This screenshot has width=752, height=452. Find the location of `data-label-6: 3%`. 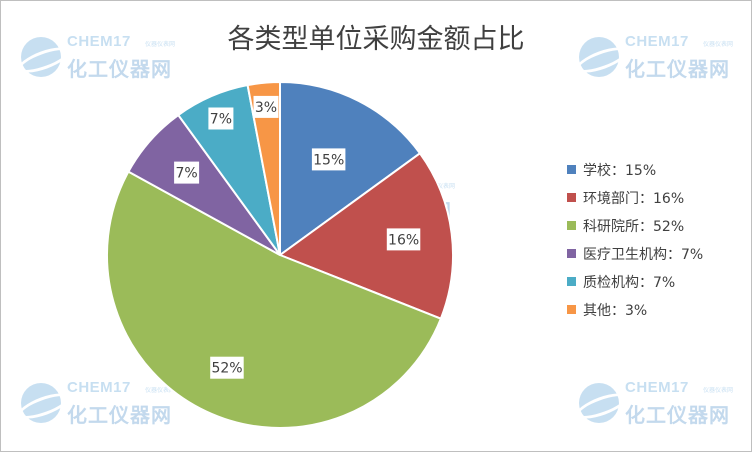

data-label-6: 3% is located at coordinates (266, 106).